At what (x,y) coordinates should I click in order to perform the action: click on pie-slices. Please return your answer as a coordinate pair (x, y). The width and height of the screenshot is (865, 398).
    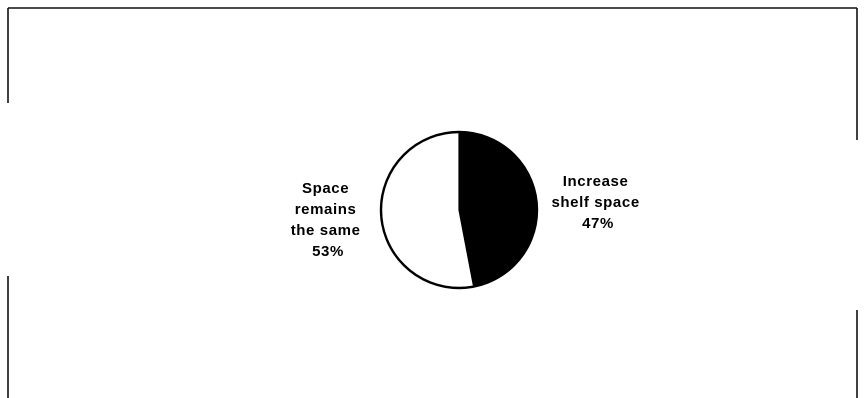
    Looking at the image, I should click on (459, 210).